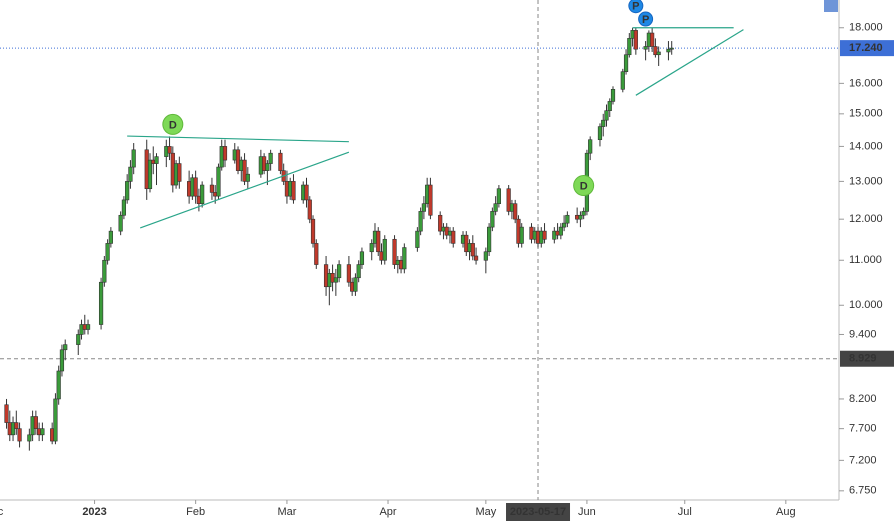 This screenshot has height=522, width=896. Describe the element at coordinates (863, 334) in the screenshot. I see `y-tick-label: 9.400` at that location.